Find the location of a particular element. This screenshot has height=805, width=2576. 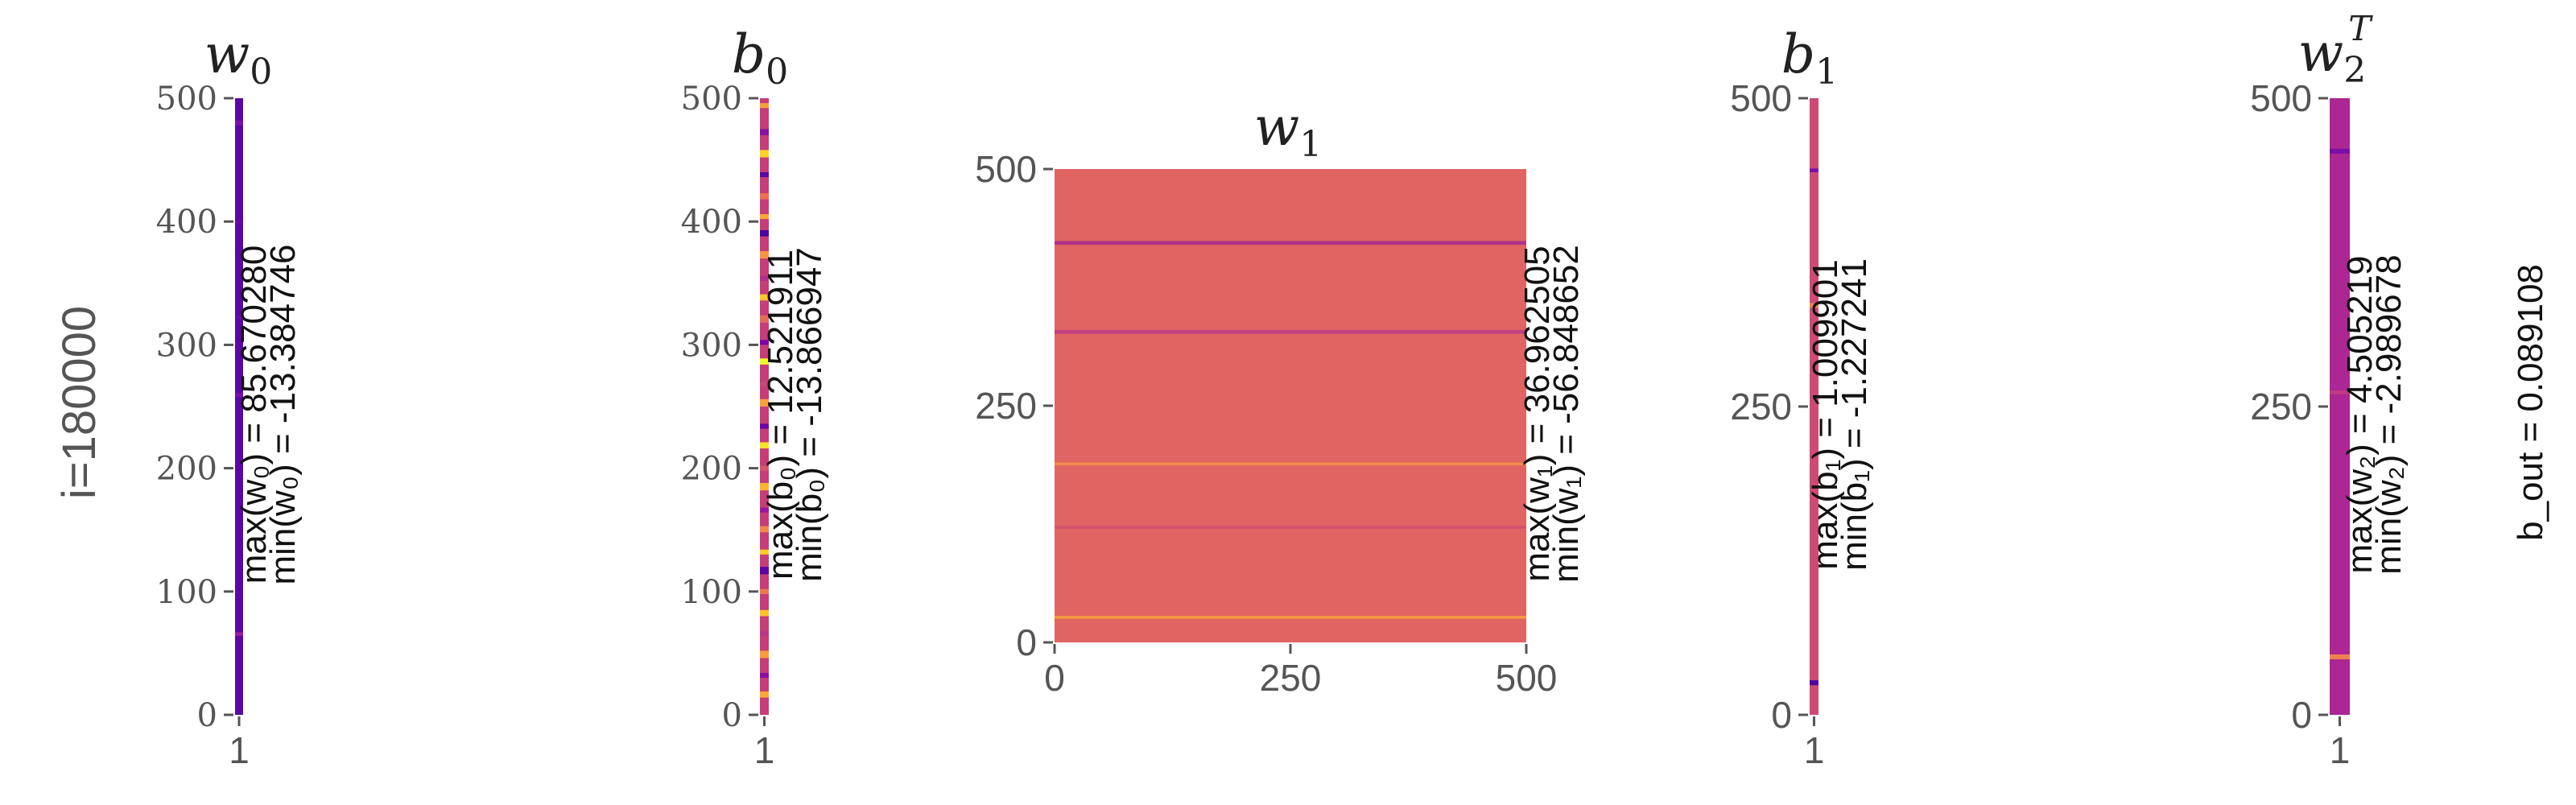

row-label: i=180000 is located at coordinates (79, 402).